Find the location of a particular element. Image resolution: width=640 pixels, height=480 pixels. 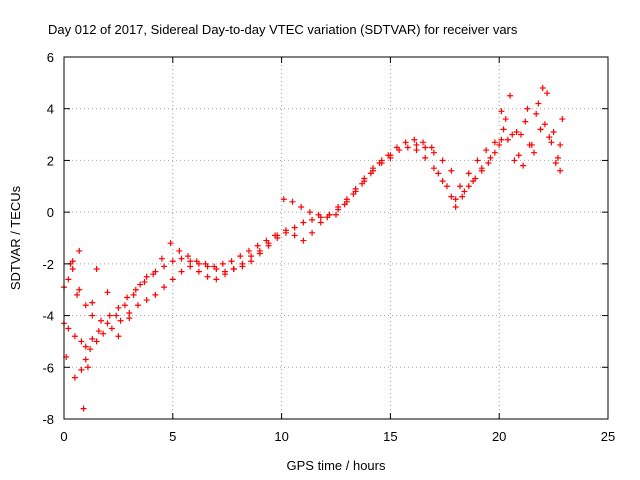

x-tick-label: 20 is located at coordinates (499, 436).